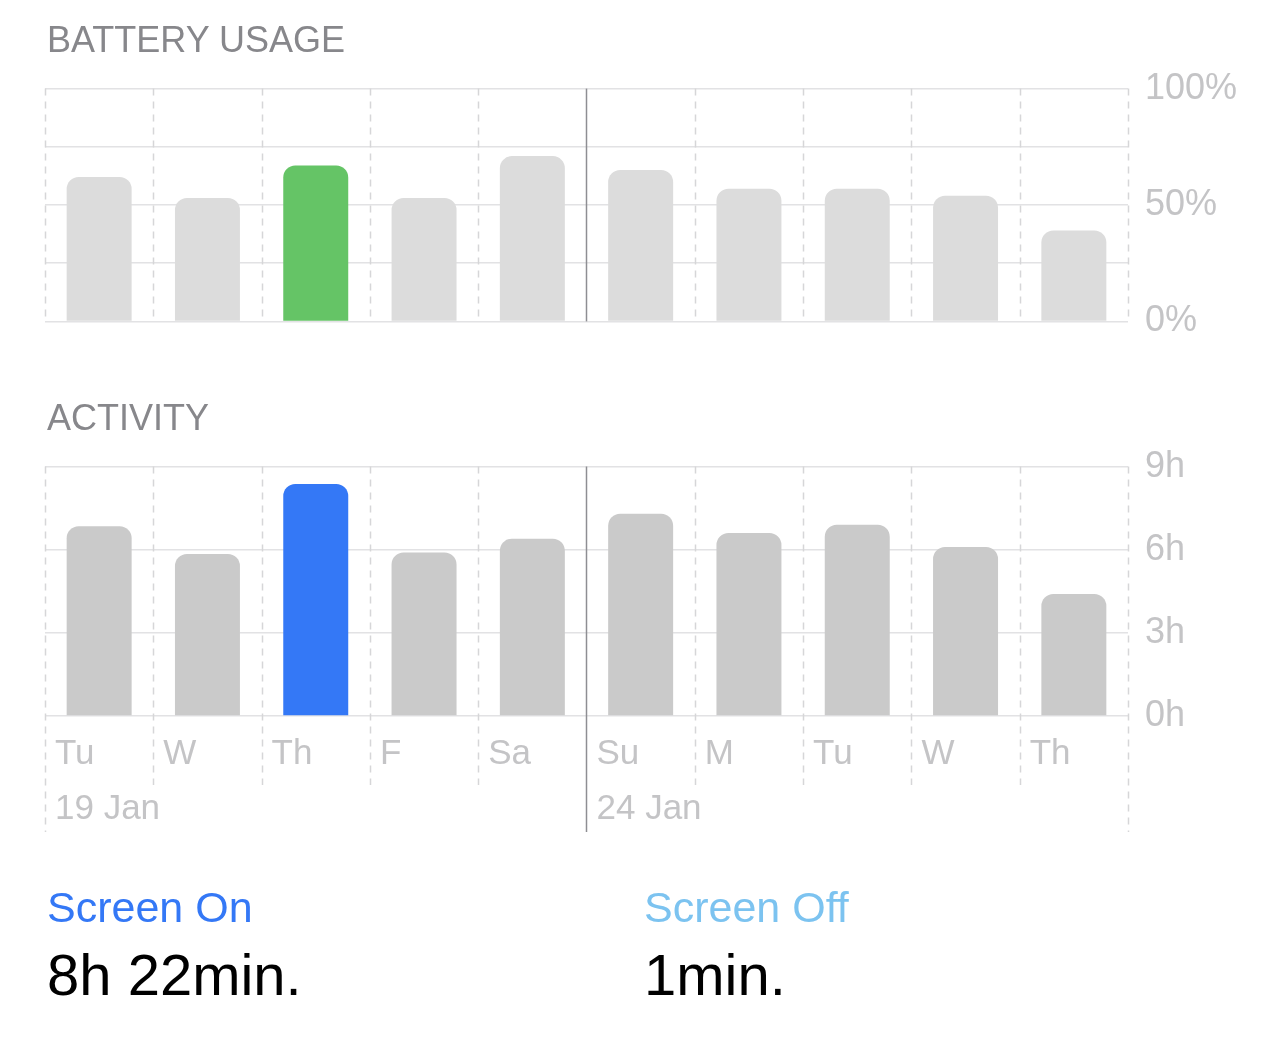 The width and height of the screenshot is (1284, 1058). I want to click on y-tick-label: 100%, so click(1191, 86).